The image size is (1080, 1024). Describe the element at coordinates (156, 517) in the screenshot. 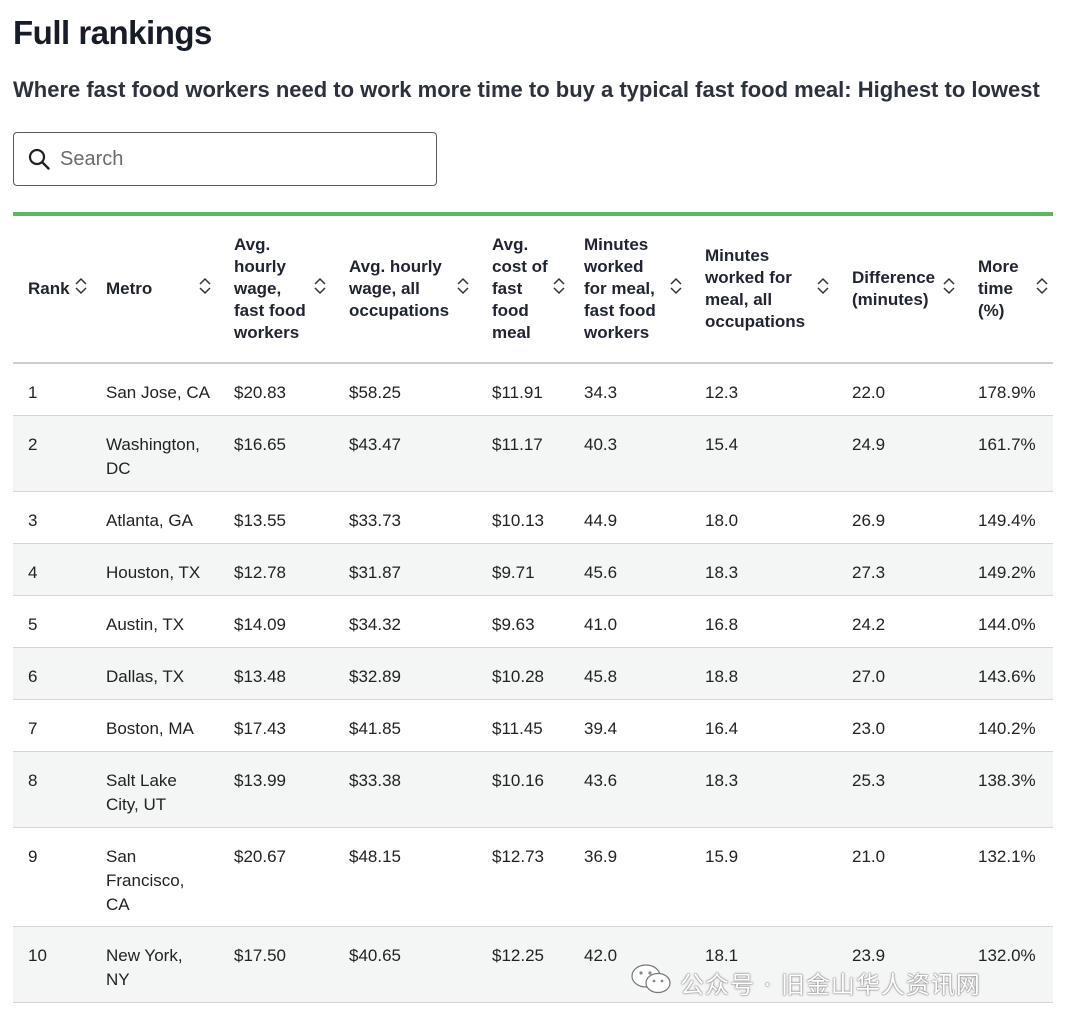

I see `table-cell-metro: Atlanta, GA` at that location.